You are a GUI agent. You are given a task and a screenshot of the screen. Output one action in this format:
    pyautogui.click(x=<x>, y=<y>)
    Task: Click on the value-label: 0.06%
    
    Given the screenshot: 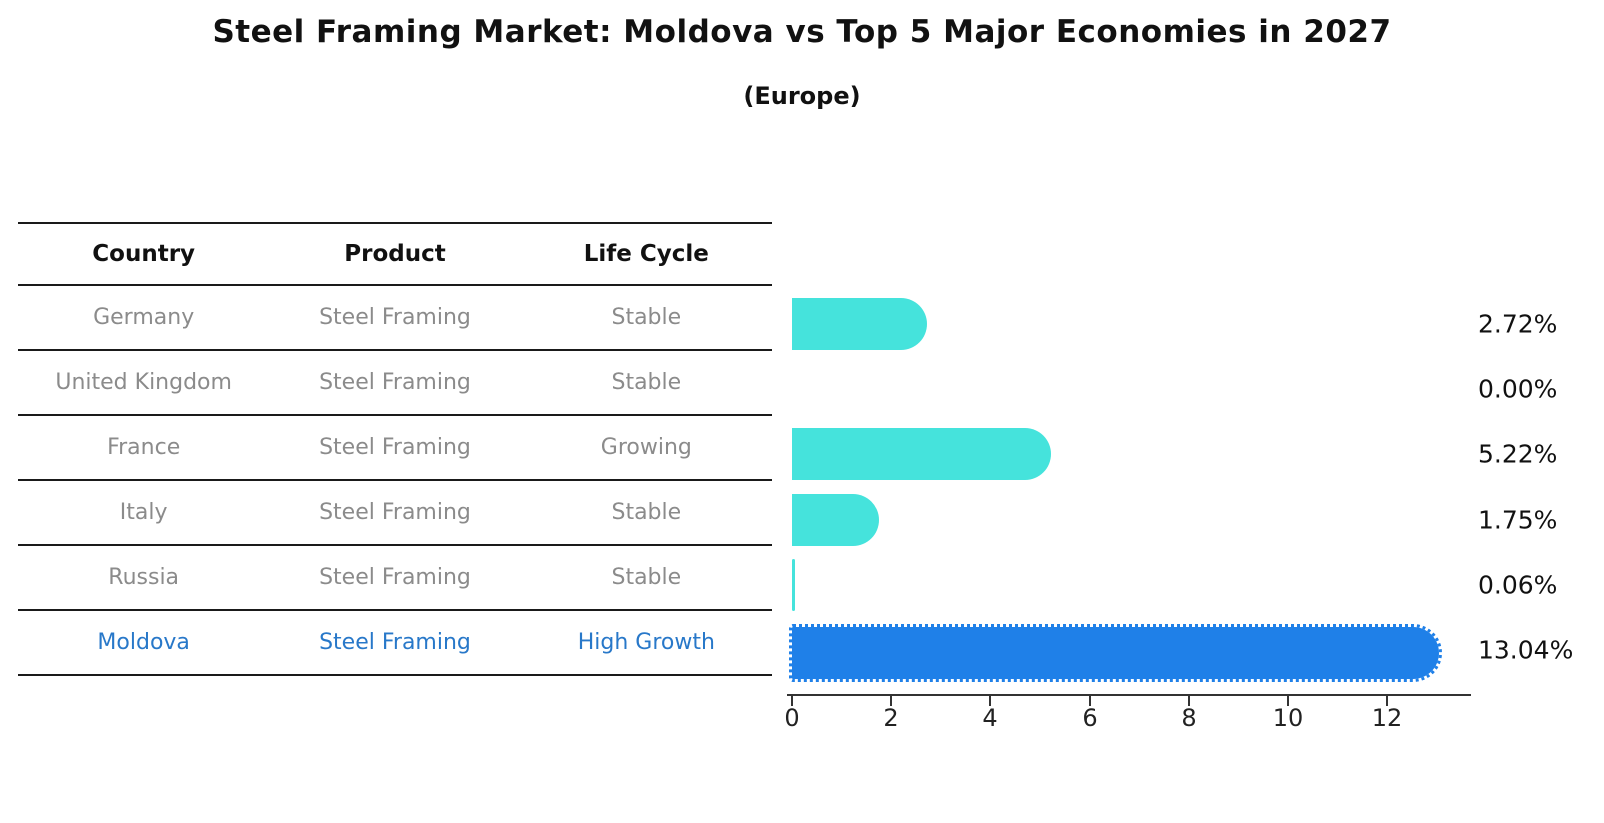 What is the action you would take?
    pyautogui.click(x=1518, y=585)
    